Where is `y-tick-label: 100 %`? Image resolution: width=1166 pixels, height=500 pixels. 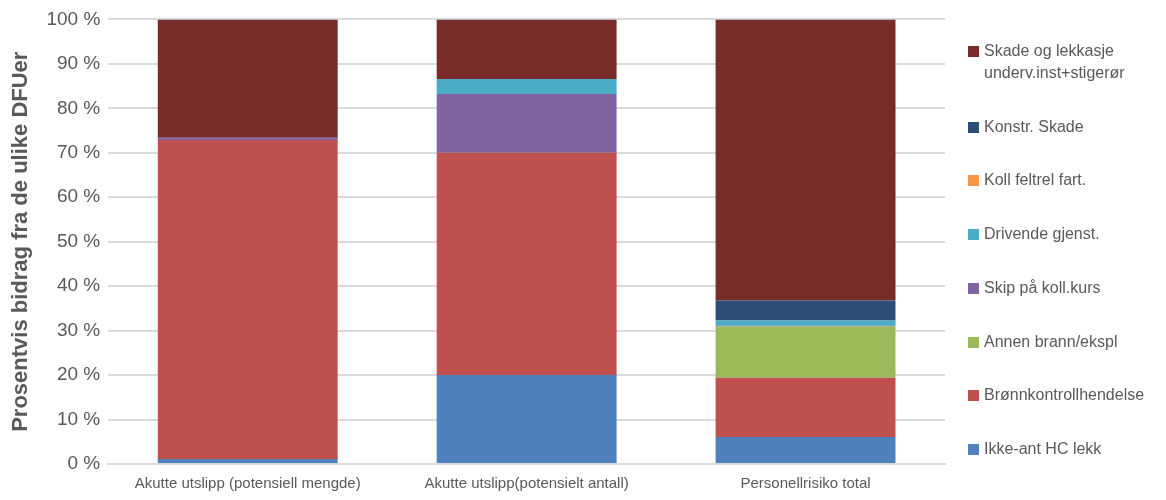 y-tick-label: 100 % is located at coordinates (73, 18).